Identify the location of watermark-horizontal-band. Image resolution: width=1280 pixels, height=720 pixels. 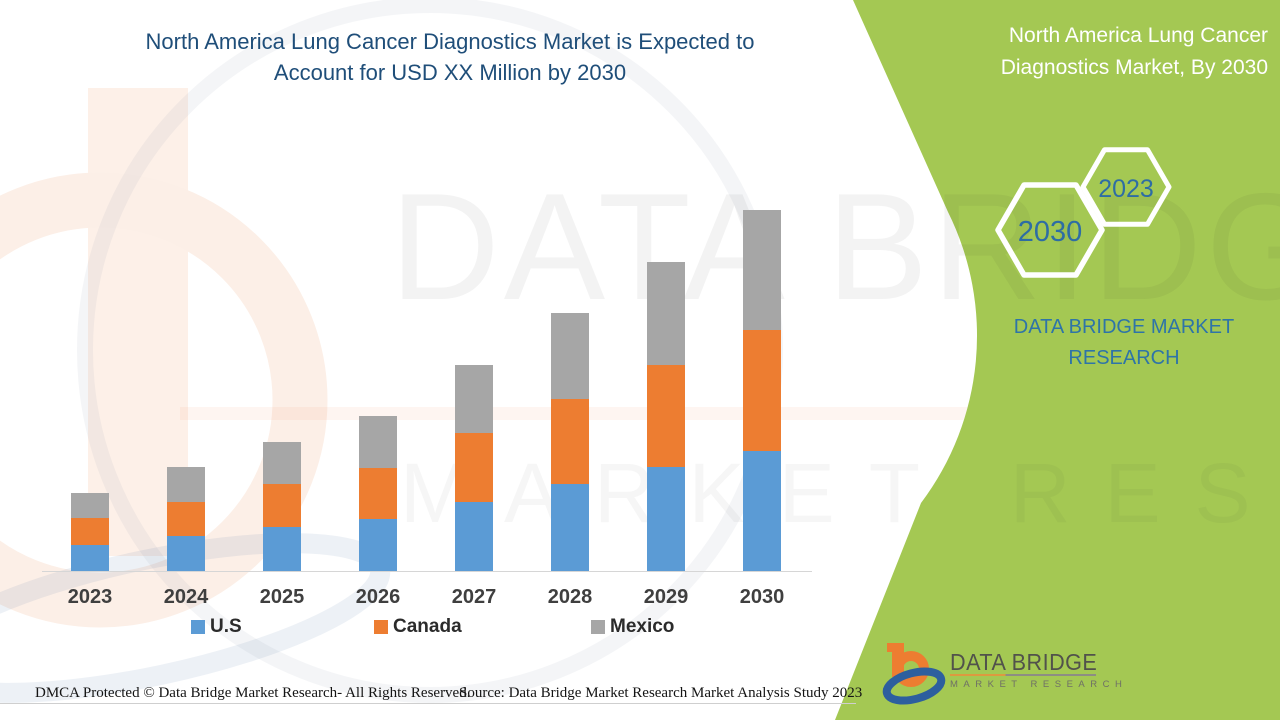
(620, 413).